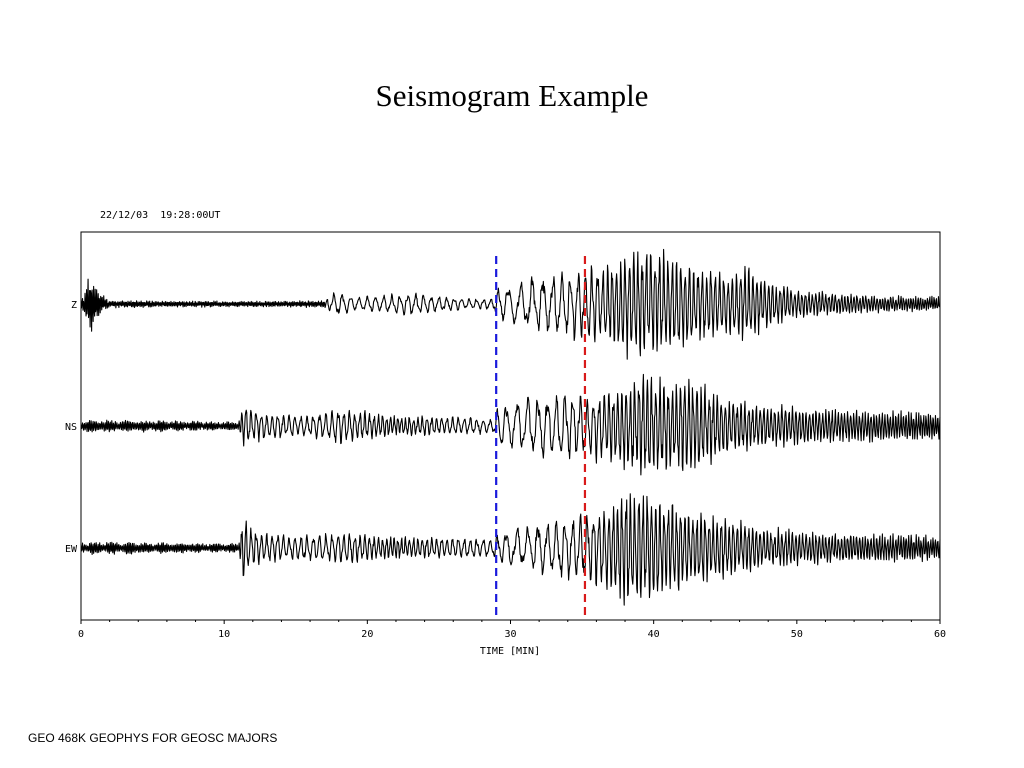 The height and width of the screenshot is (768, 1024). What do you see at coordinates (541, 438) in the screenshot?
I see `marker-group` at bounding box center [541, 438].